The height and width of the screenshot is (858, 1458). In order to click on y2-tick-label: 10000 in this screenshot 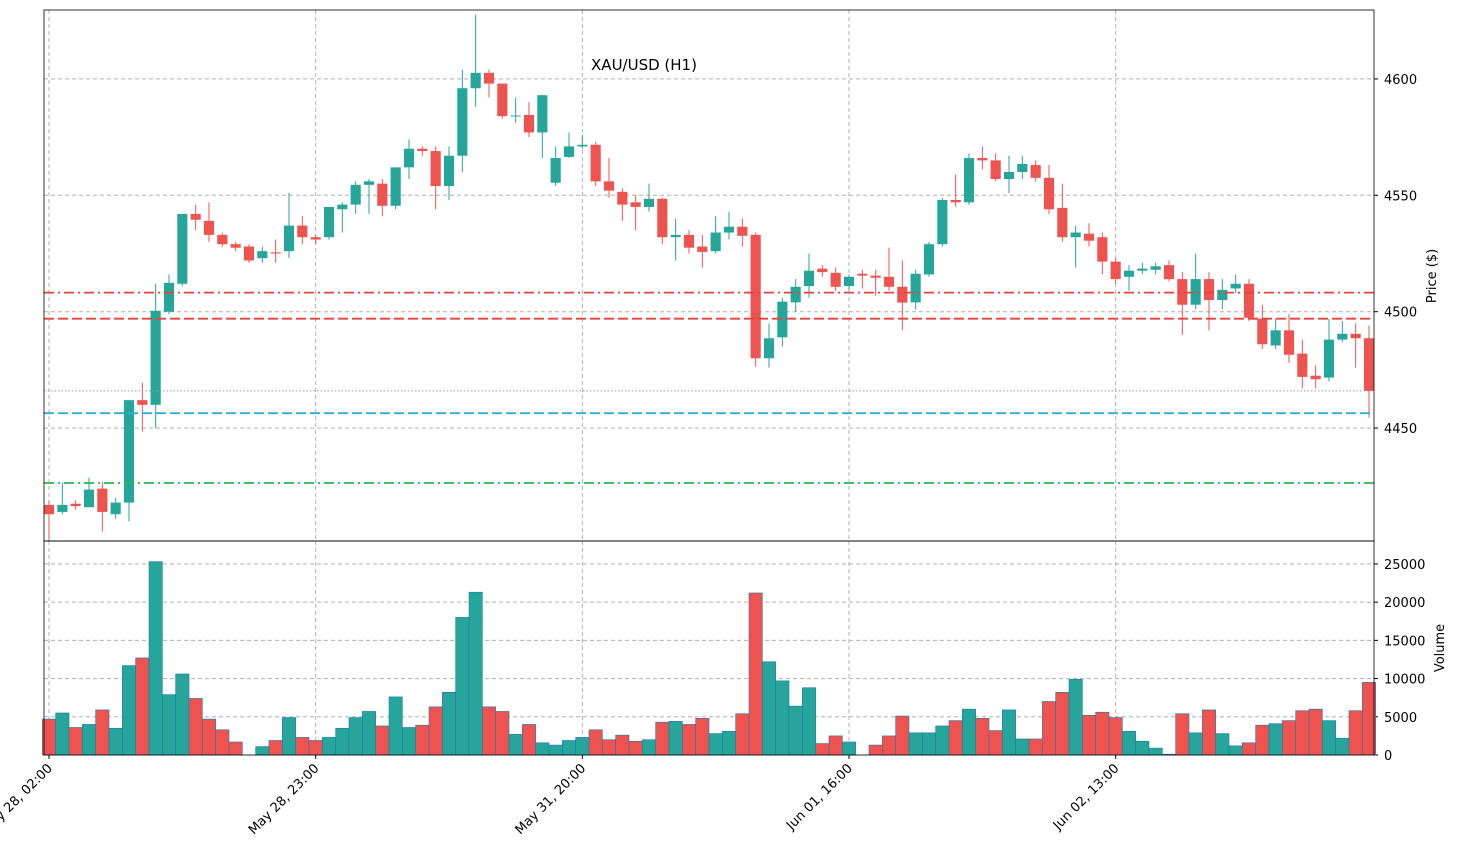, I will do `click(1404, 680)`.